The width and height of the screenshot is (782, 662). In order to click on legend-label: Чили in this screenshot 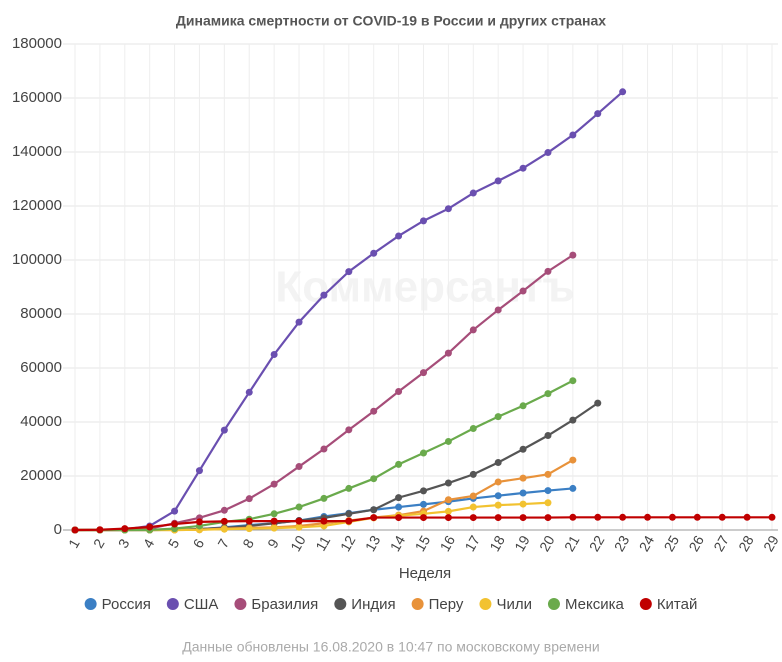, I will do `click(514, 604)`.